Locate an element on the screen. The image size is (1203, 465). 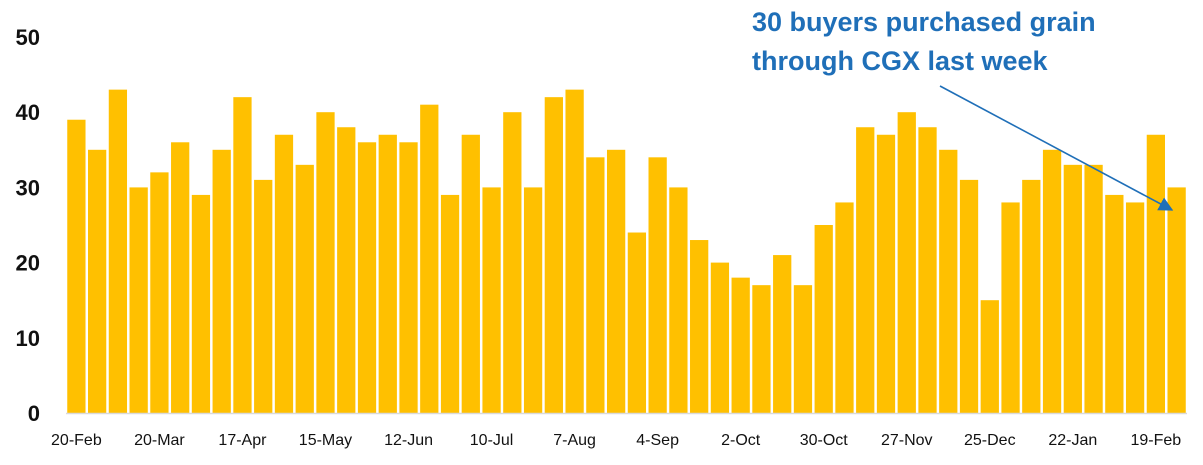
x-tick-label: 12-Jun is located at coordinates (408, 440).